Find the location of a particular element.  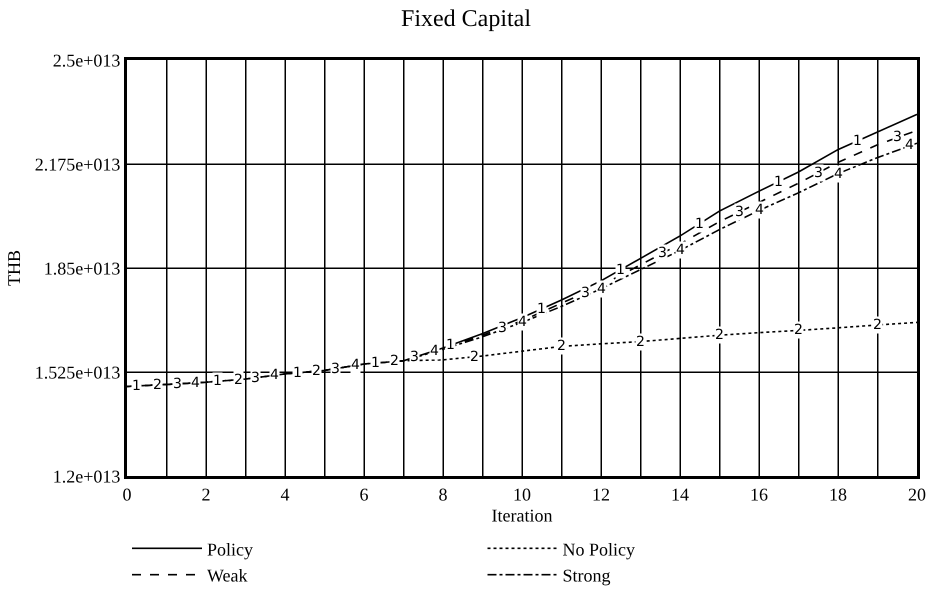

x-tick-label: 2 is located at coordinates (206, 494).